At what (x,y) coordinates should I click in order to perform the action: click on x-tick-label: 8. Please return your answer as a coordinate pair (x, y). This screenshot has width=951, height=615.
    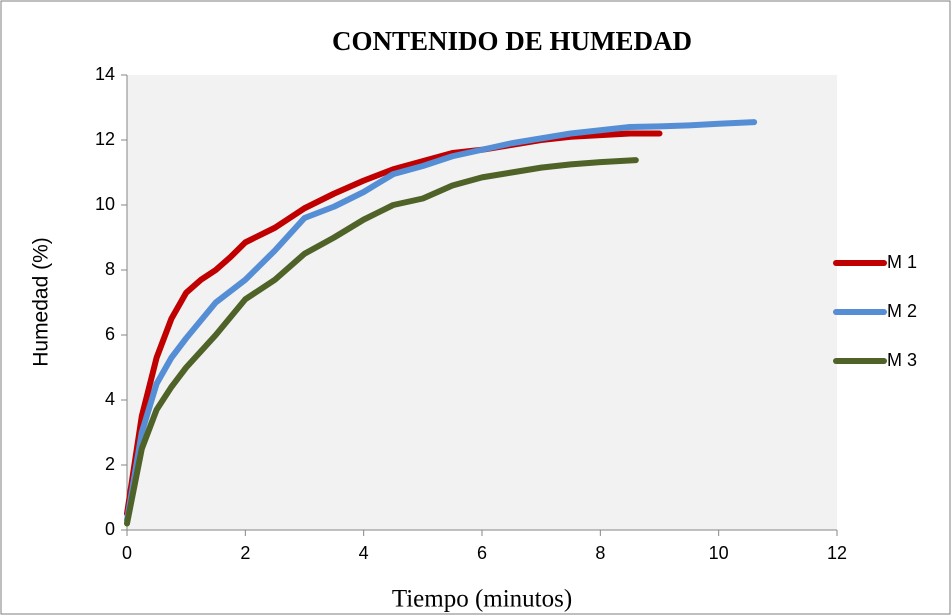
    Looking at the image, I should click on (600, 553).